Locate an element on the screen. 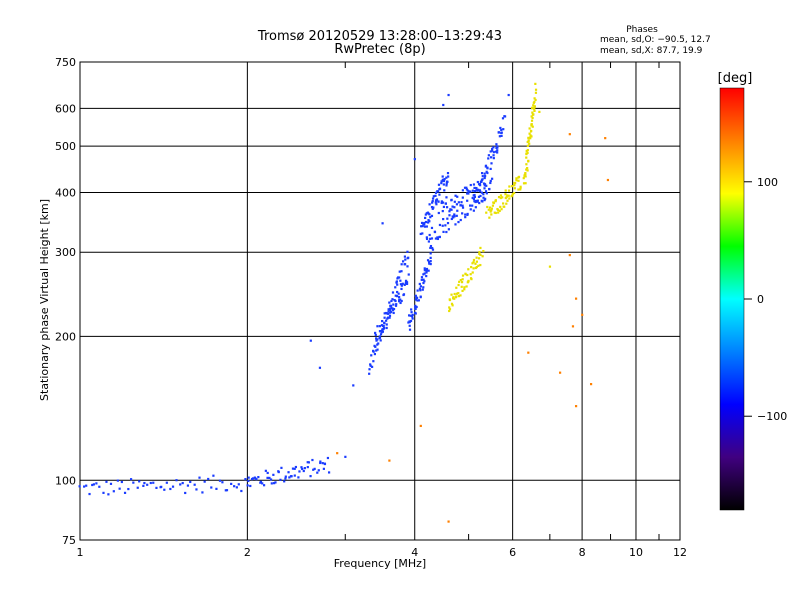 The height and width of the screenshot is (600, 800). colorbar-tick-label: 0 is located at coordinates (760, 299).